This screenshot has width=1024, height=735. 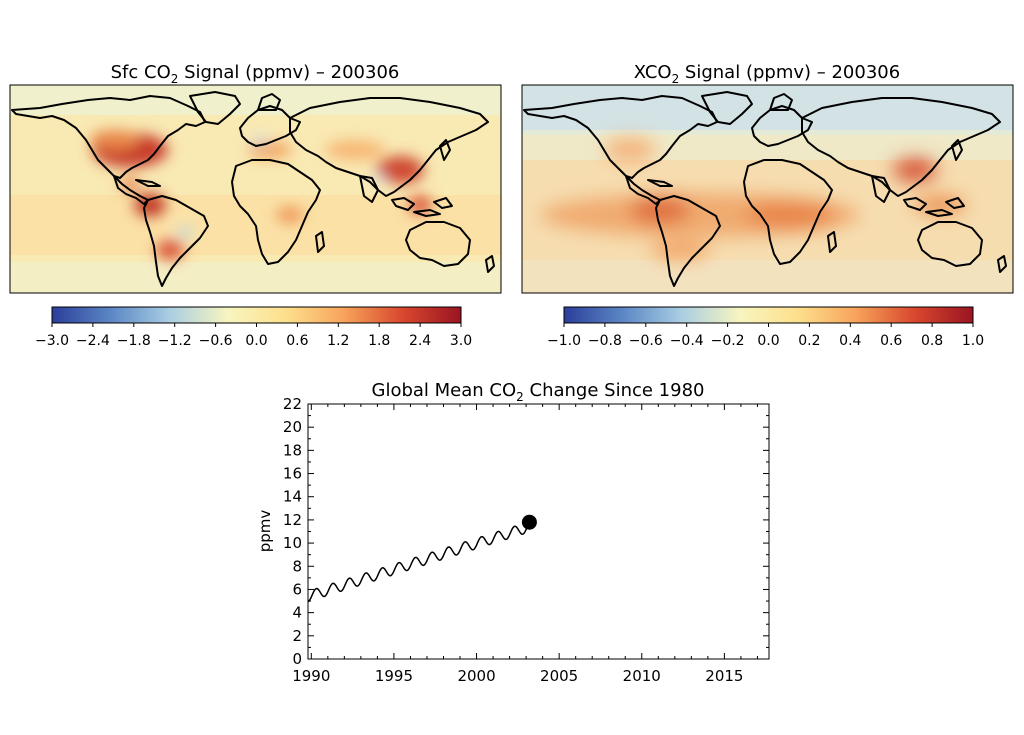 I want to click on xco2-colorbar-tick-label: 0.2, so click(x=809, y=341).